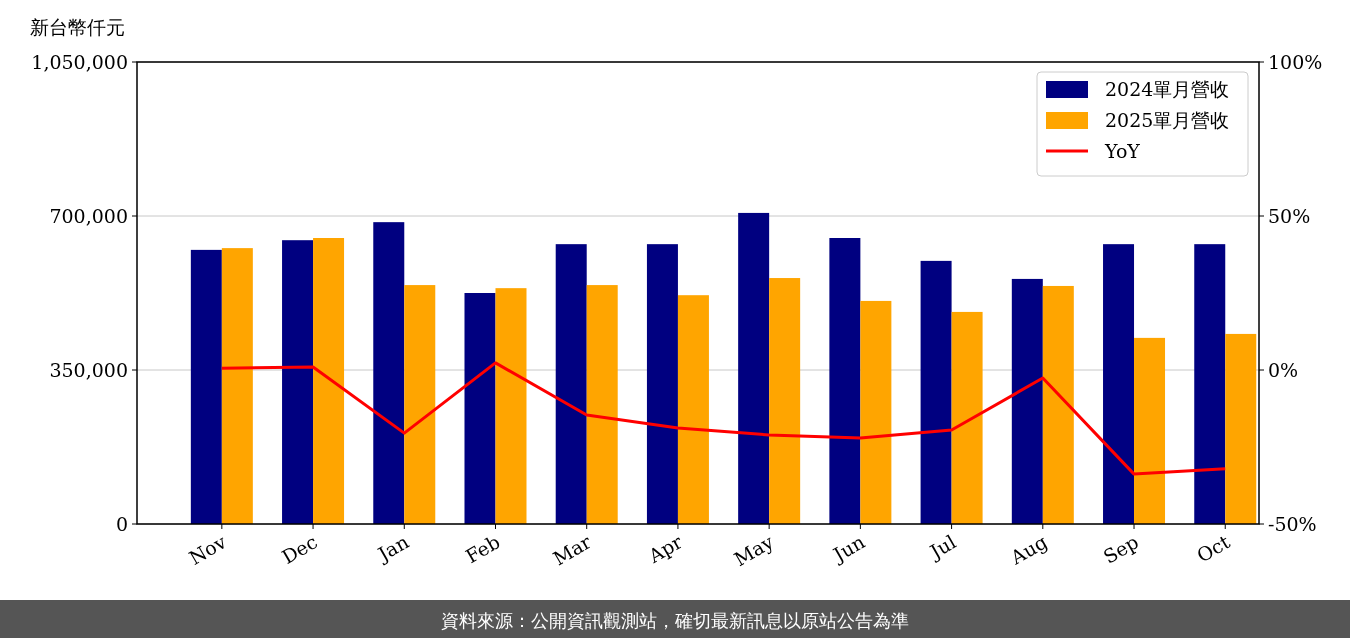 The width and height of the screenshot is (1350, 638). Describe the element at coordinates (1167, 89) in the screenshot. I see `legend-label: 2024單月營收` at that location.